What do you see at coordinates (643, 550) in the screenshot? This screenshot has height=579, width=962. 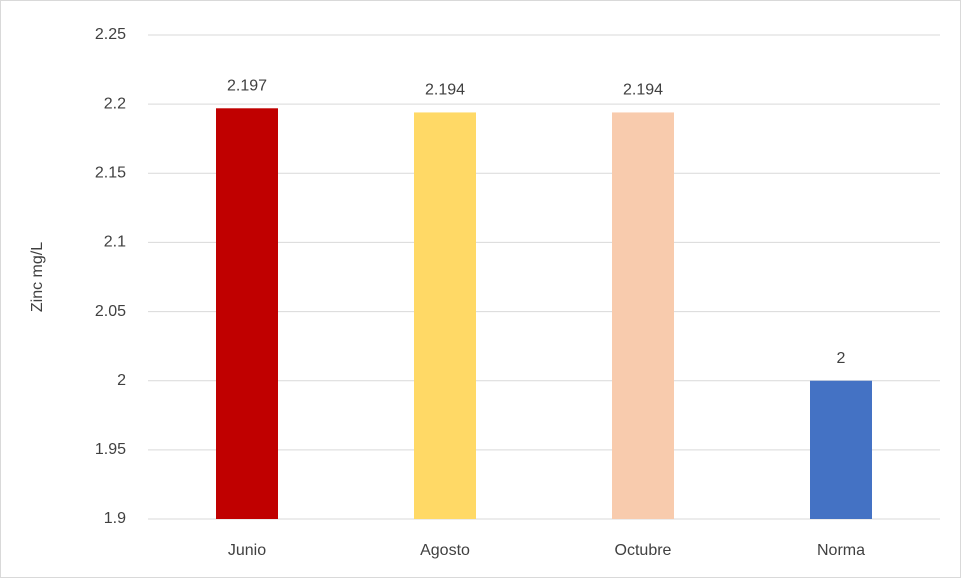 I see `x-tick-label: Octubre` at bounding box center [643, 550].